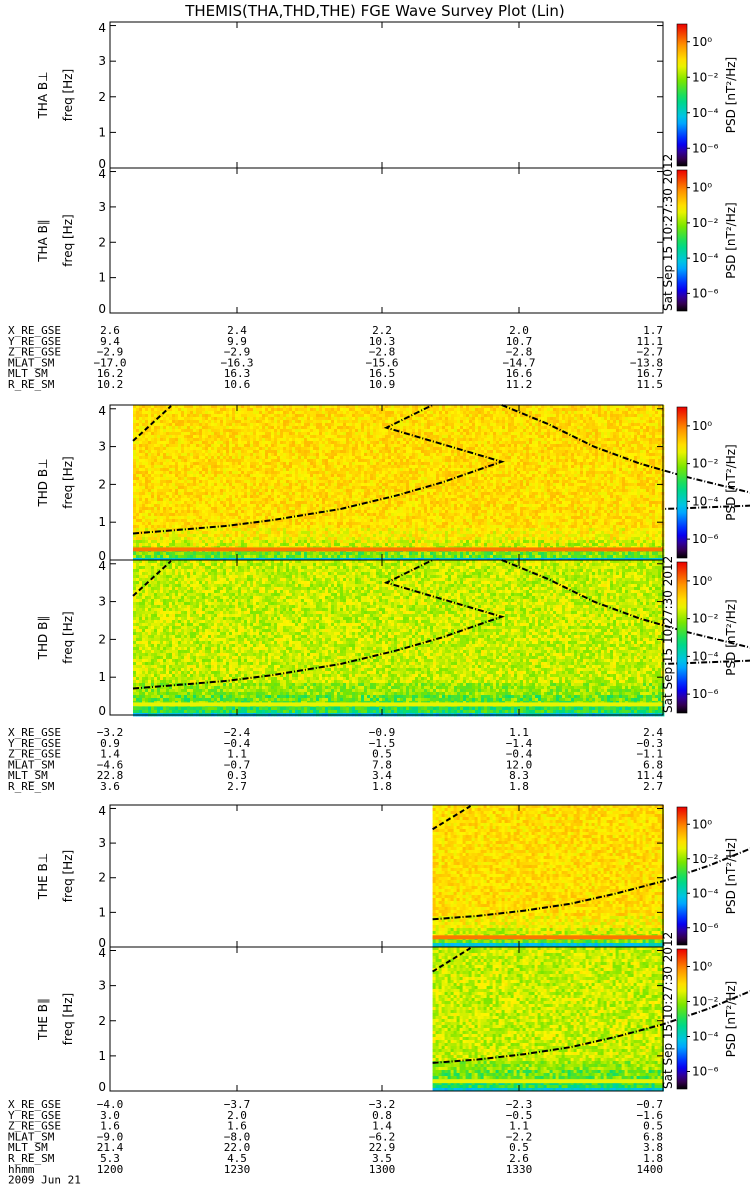 The width and height of the screenshot is (750, 1200). What do you see at coordinates (110, 352) in the screenshot?
I see `ephemeris-value: −2.9` at bounding box center [110, 352].